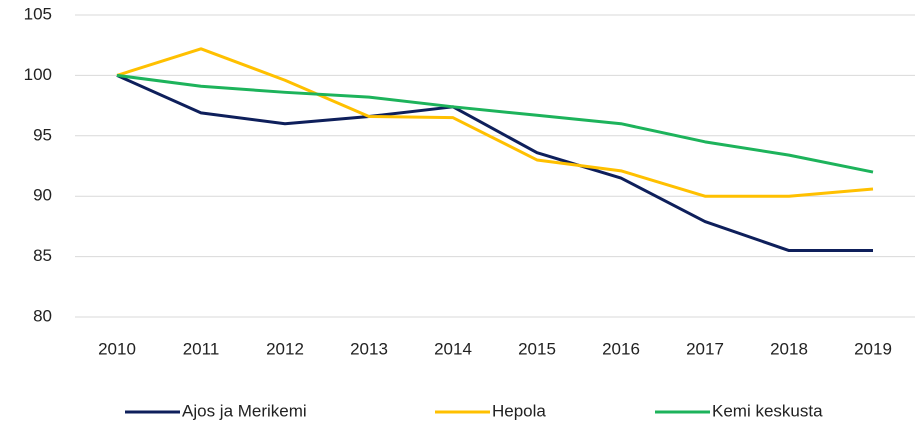 This screenshot has height=427, width=922. I want to click on x-tick-label: 2013, so click(369, 348).